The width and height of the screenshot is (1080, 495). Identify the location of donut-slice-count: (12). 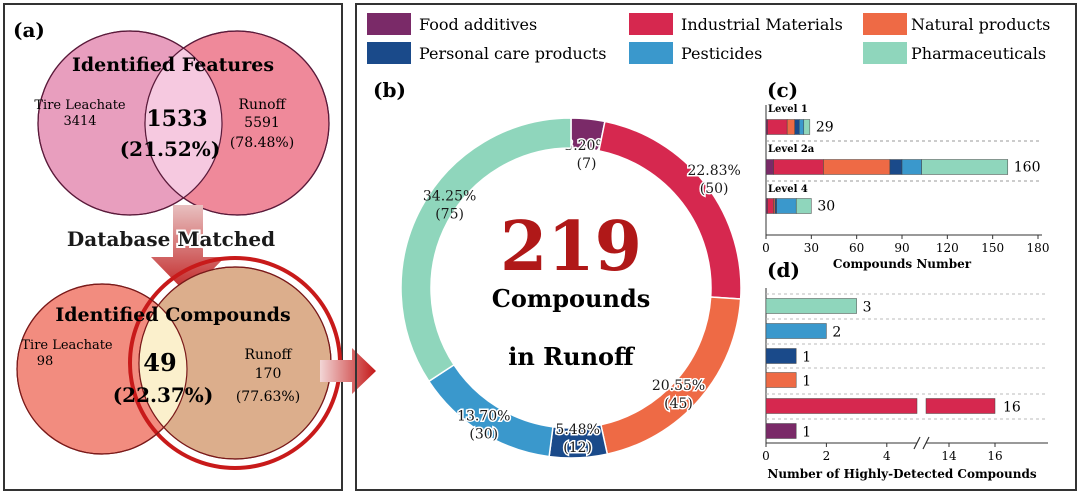
(577, 448).